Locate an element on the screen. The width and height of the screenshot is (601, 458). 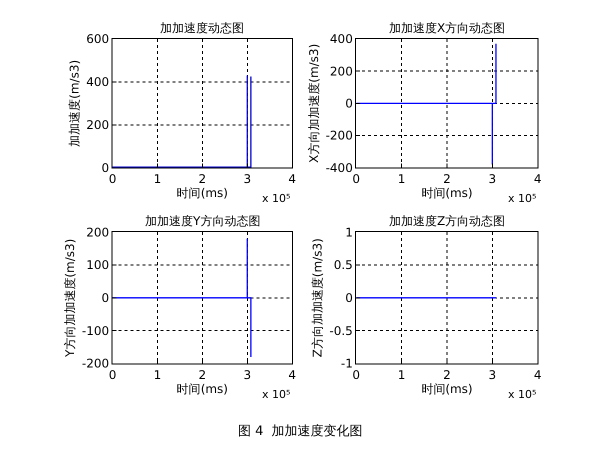
y-tick-label: 1 is located at coordinates (349, 232).